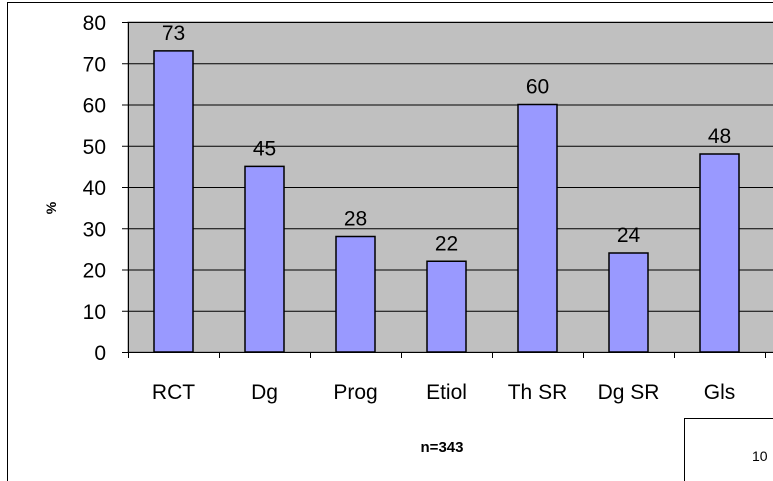 This screenshot has height=481, width=773. I want to click on data-label: 48, so click(719, 136).